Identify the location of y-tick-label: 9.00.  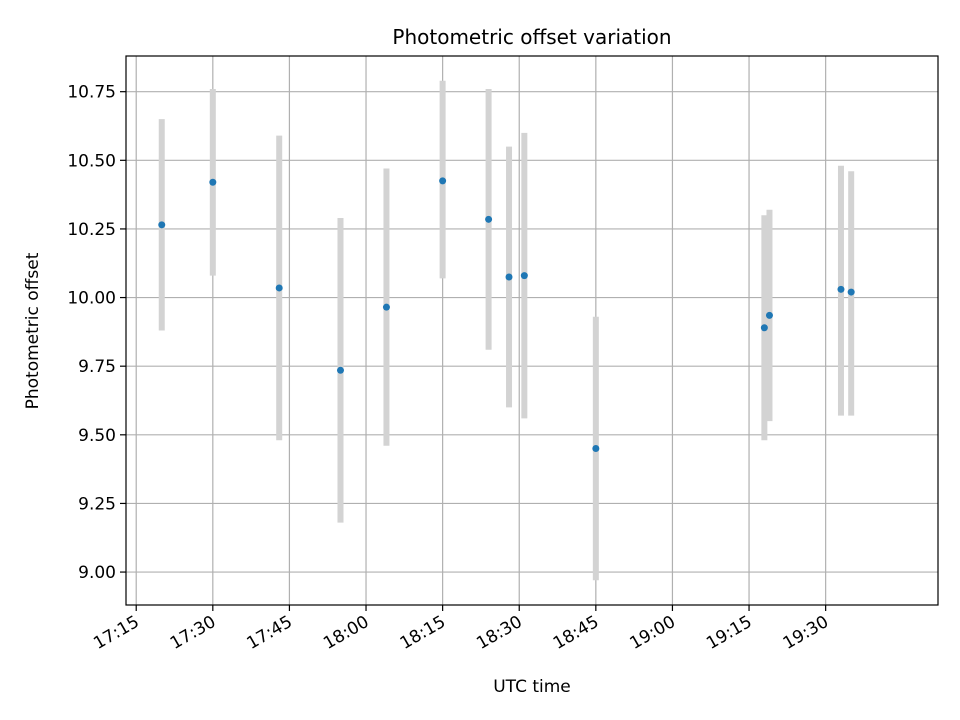
(97, 573).